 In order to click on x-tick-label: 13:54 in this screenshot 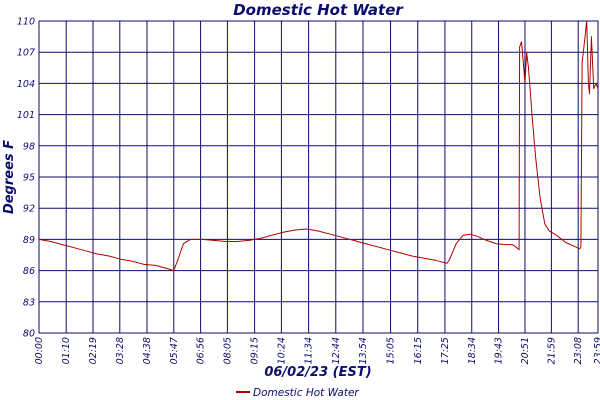, I will do `click(363, 350)`.